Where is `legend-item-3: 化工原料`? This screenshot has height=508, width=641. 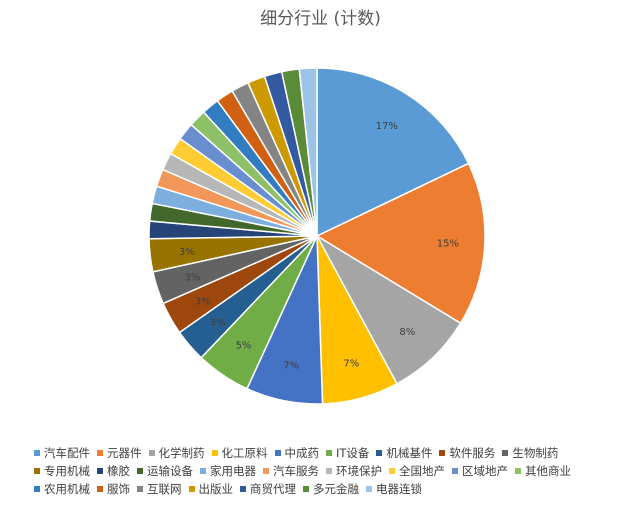
legend-item-3: 化工原料 is located at coordinates (239, 453).